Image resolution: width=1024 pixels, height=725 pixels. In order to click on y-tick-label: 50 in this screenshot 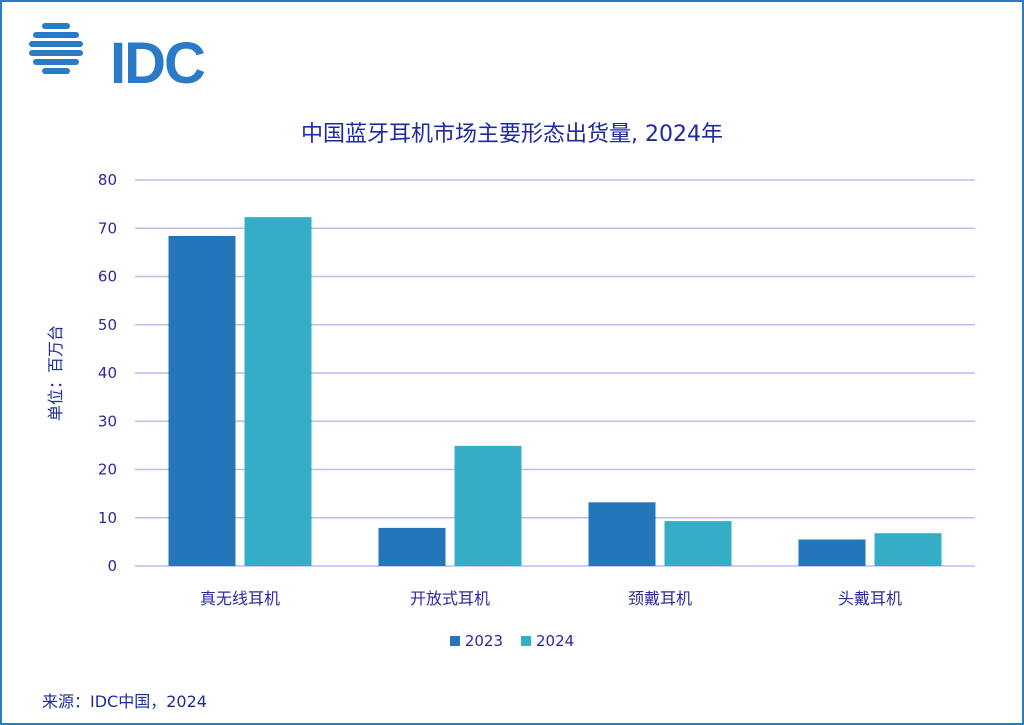, I will do `click(107, 325)`.